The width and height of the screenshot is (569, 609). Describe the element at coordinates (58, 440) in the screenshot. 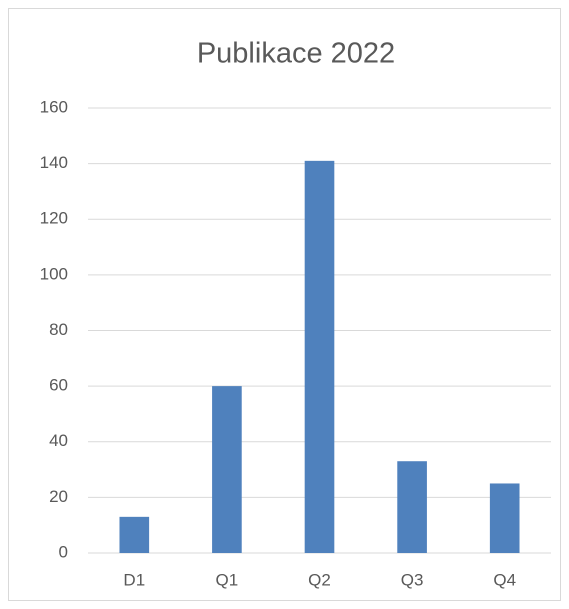

I see `y-tick-label: 40` at that location.